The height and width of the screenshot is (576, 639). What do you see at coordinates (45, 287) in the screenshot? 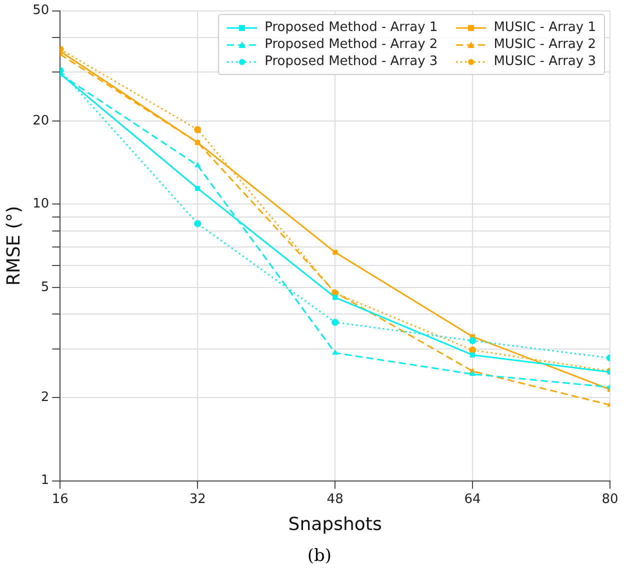
I see `y-tick-label: 5` at bounding box center [45, 287].